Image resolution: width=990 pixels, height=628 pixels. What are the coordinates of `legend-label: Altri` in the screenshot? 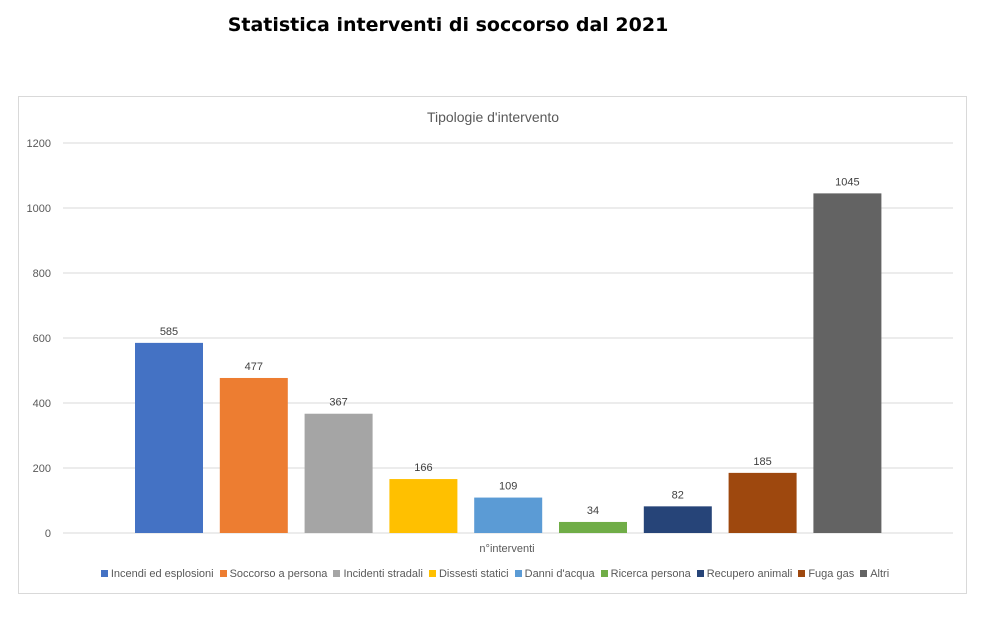 It's located at (880, 574).